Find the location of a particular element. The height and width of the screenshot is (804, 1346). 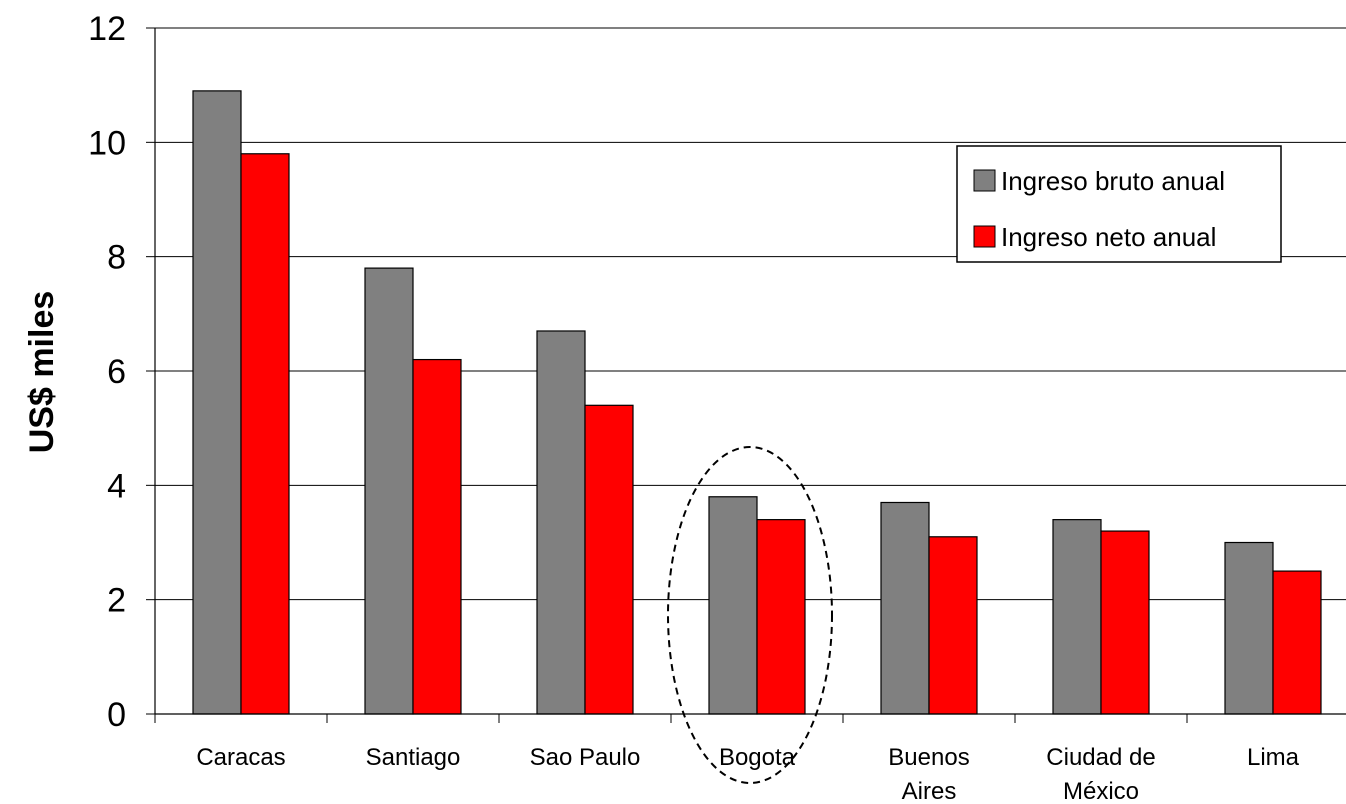

legend-box is located at coordinates (1119, 204).